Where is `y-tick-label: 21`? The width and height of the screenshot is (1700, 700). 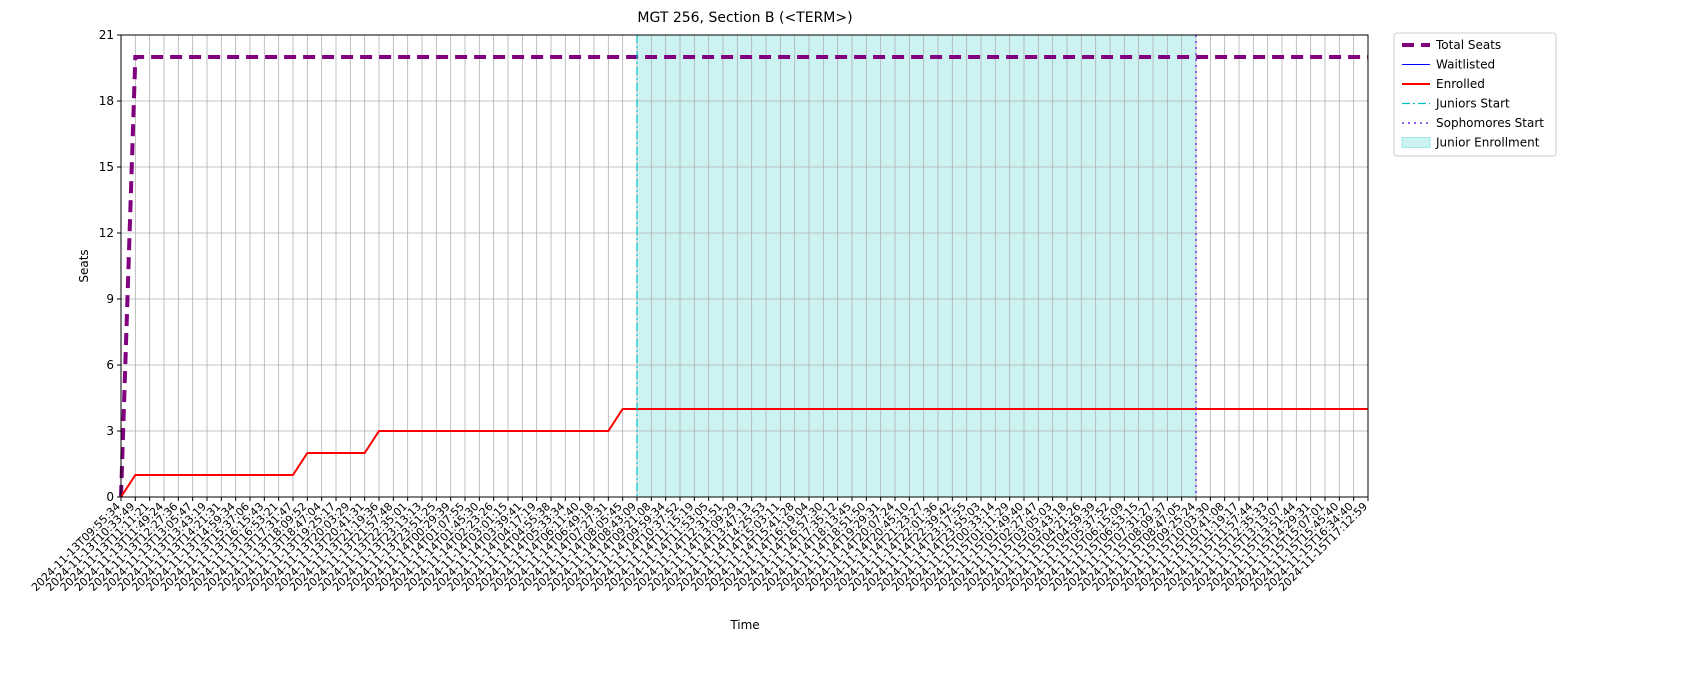 y-tick-label: 21 is located at coordinates (106, 35).